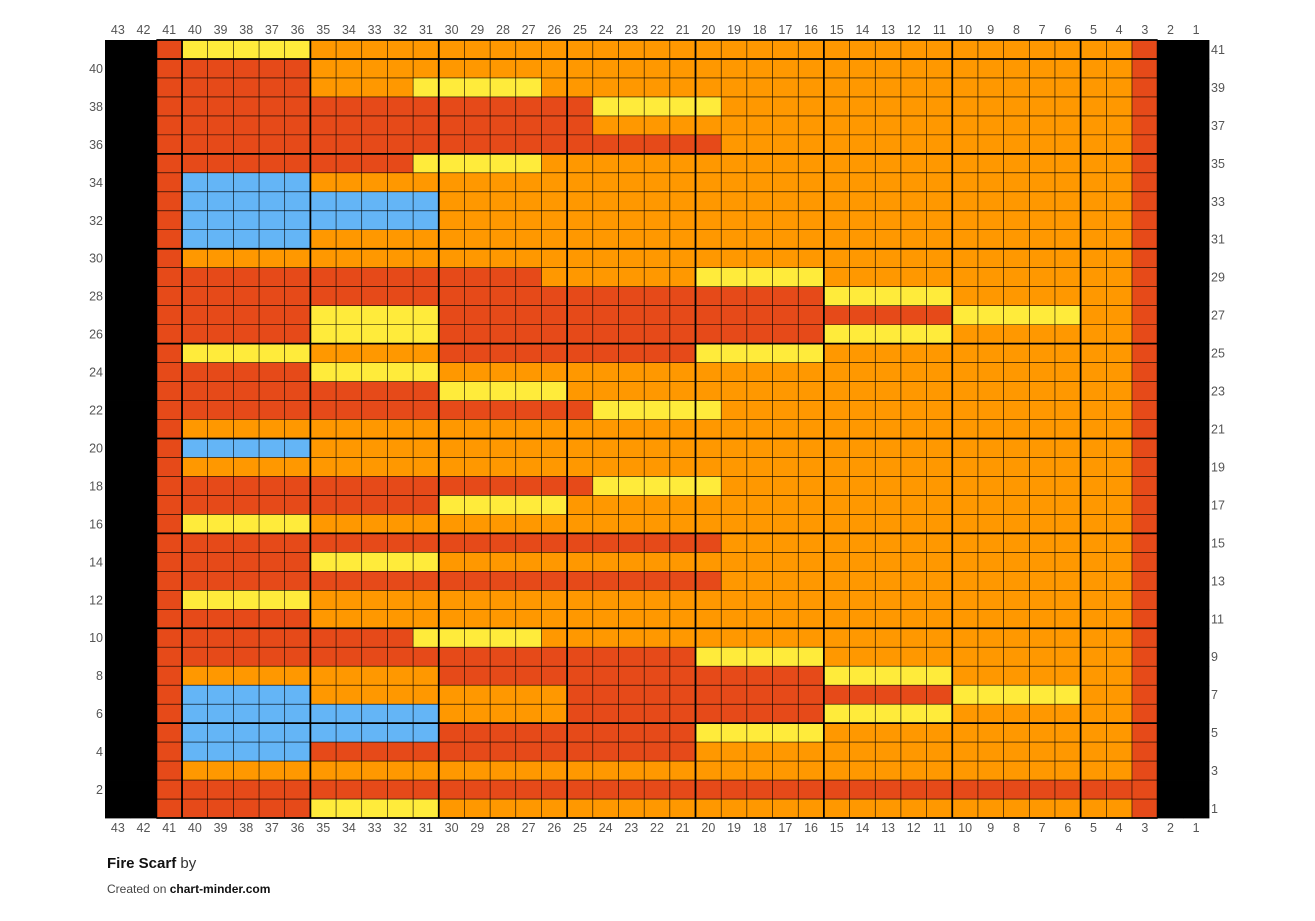 The width and height of the screenshot is (1315, 921). What do you see at coordinates (939, 30) in the screenshot?
I see `column-number-top: 11` at bounding box center [939, 30].